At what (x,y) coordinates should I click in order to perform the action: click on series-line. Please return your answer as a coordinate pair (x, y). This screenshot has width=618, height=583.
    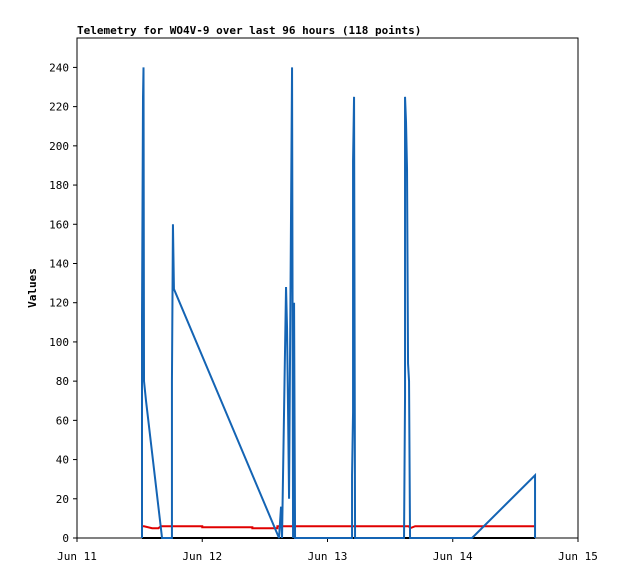
    Looking at the image, I should click on (339, 527).